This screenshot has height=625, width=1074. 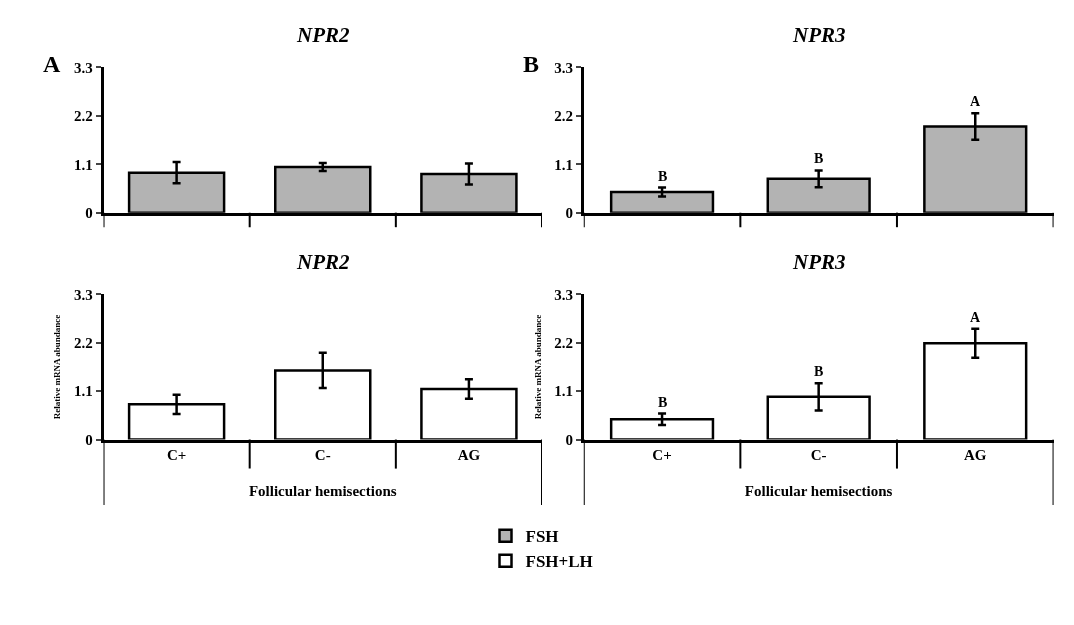 I want to click on text: A, so click(x=52, y=64).